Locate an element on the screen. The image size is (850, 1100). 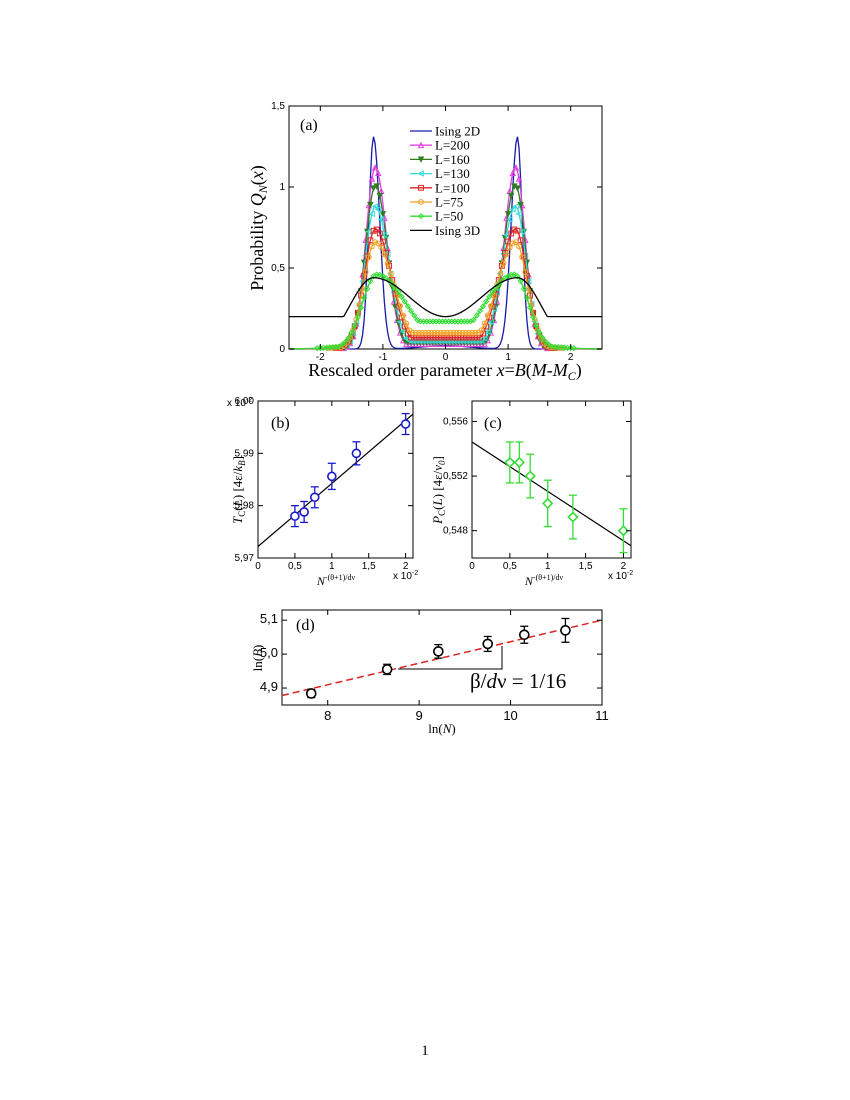
legend-entry-ising-3d: Ising 3D is located at coordinates (457, 230).